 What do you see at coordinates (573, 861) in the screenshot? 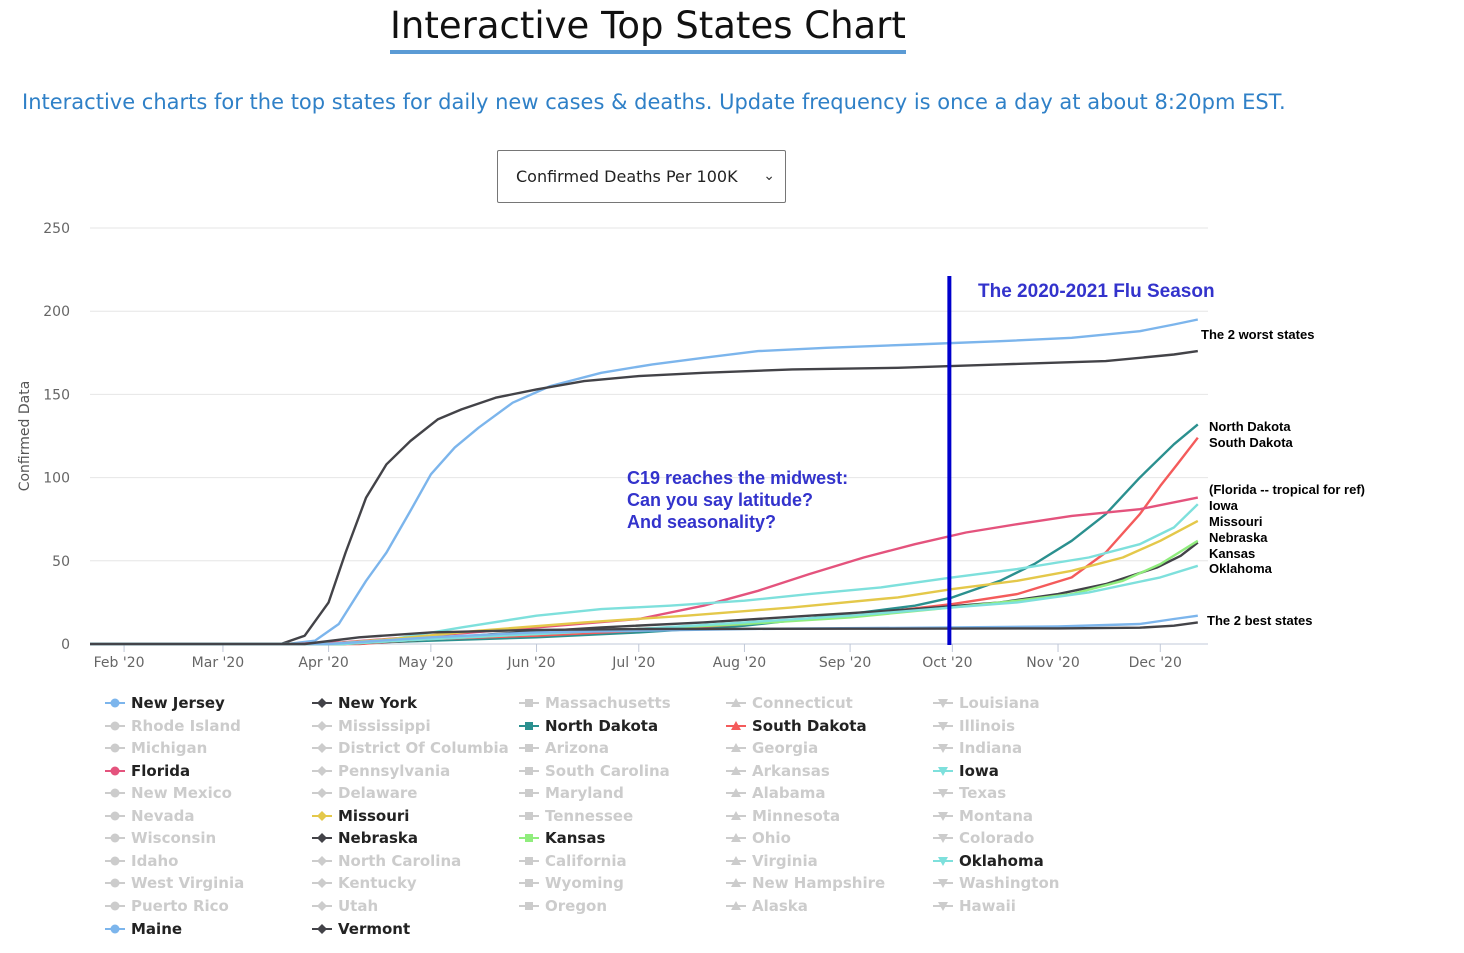
I see `legend-item-california: California` at bounding box center [573, 861].